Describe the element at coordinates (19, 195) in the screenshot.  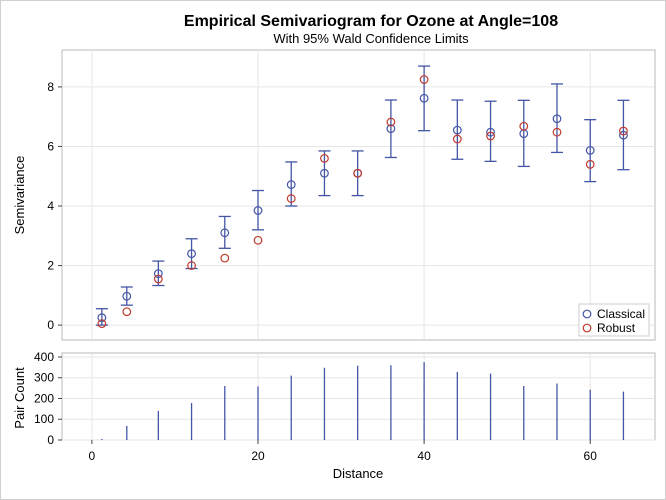
I see `y-axis-label-top: Semivariance` at that location.